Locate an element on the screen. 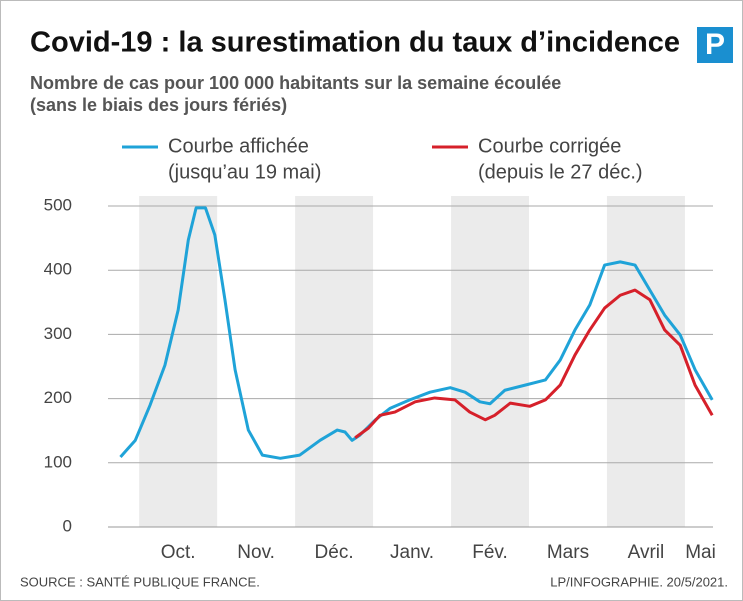 The image size is (743, 601). legend-label: Courbe corrigée is located at coordinates (549, 146).